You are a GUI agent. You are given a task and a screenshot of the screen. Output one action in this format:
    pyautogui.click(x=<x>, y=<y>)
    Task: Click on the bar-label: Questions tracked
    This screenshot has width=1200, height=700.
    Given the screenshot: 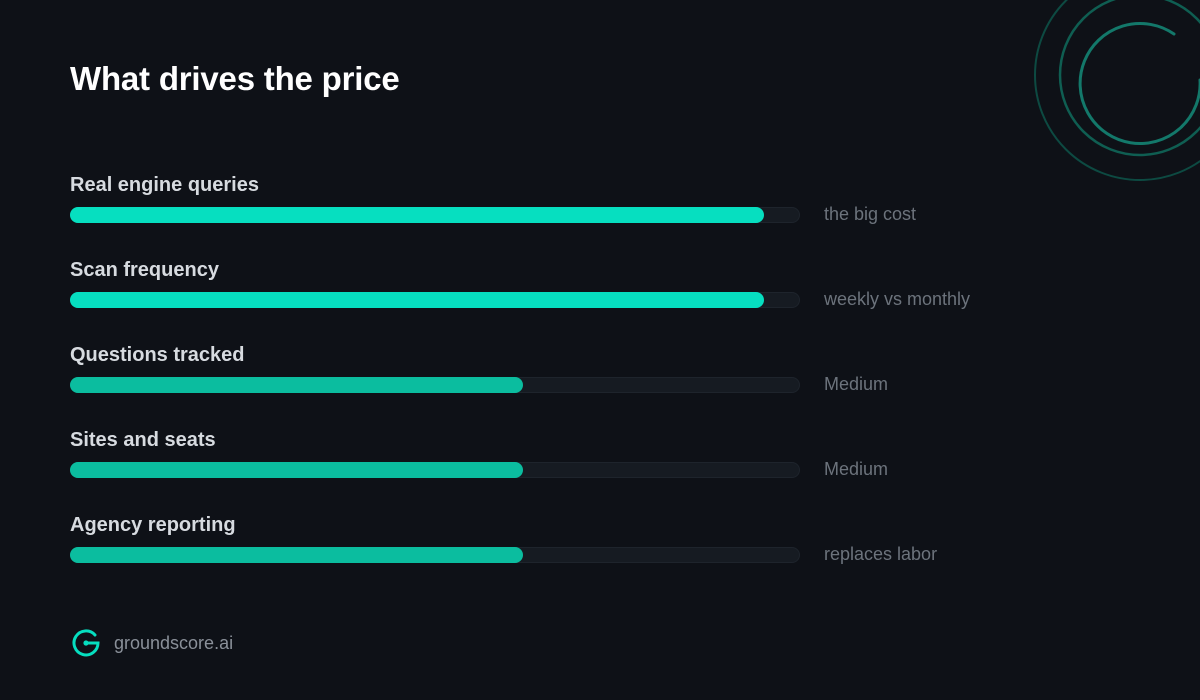 What is the action you would take?
    pyautogui.click(x=157, y=355)
    